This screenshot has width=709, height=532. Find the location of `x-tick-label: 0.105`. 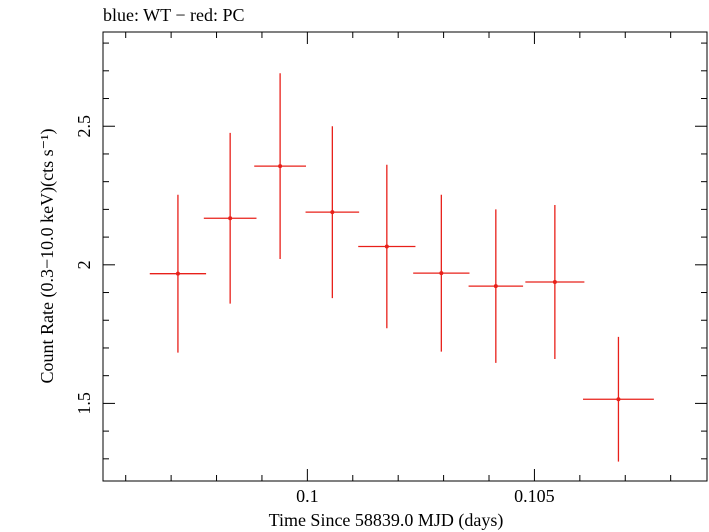

x-tick-label: 0.105 is located at coordinates (534, 496).